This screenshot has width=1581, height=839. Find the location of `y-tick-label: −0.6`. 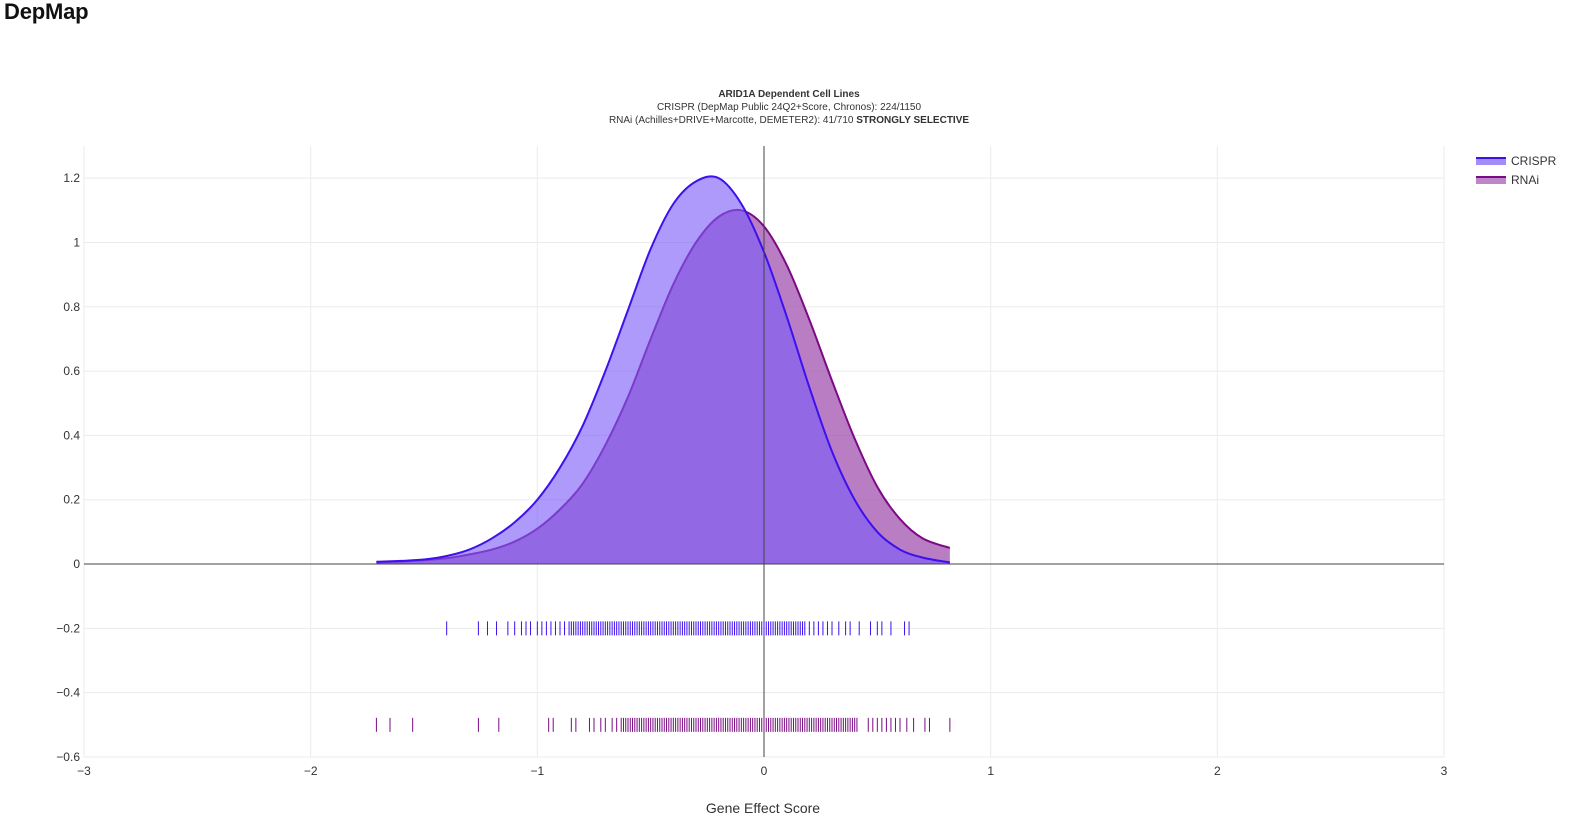

y-tick-label: −0.6 is located at coordinates (68, 757).